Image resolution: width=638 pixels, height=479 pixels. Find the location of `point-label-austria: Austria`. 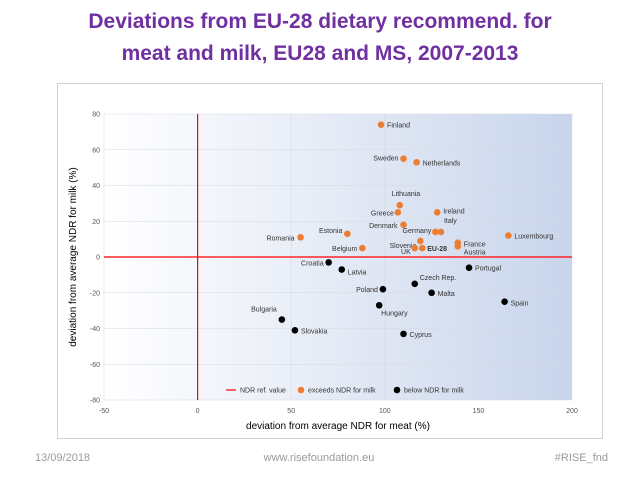

point-label-austria: Austria is located at coordinates (475, 252).